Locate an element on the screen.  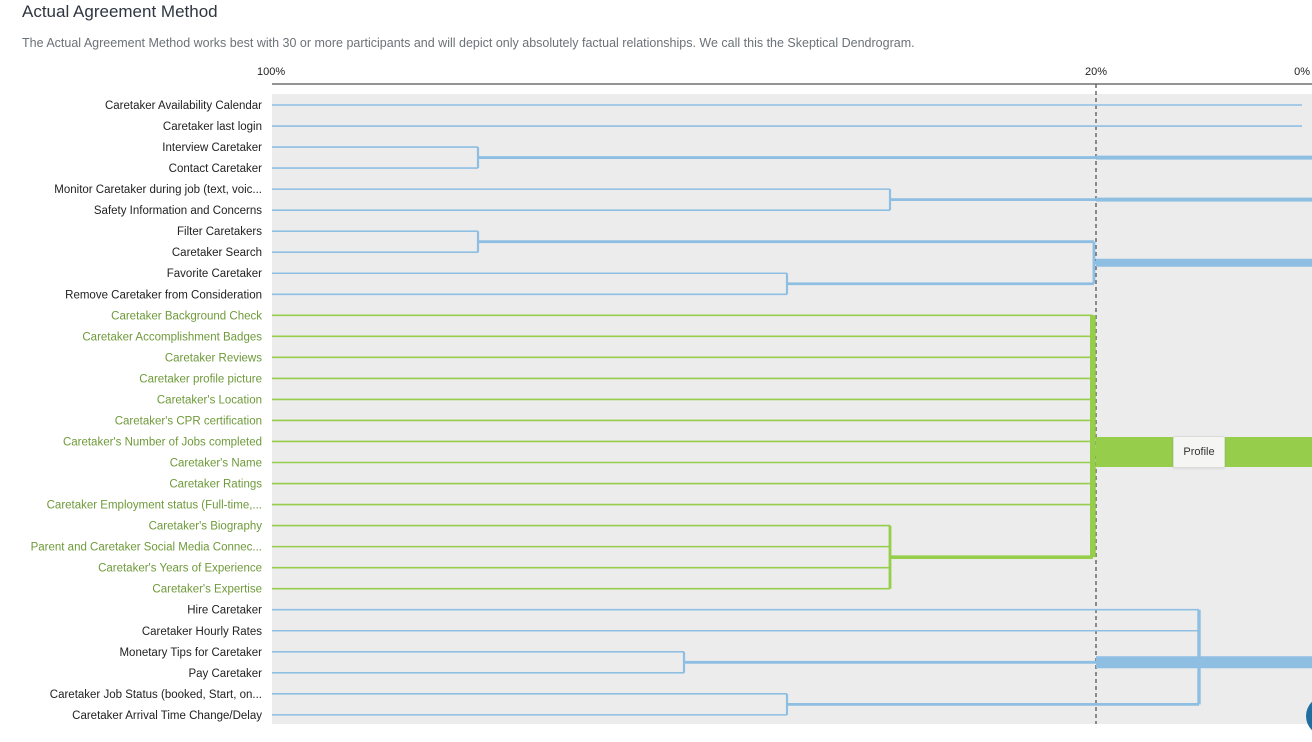
leaf-label: Pay Caretaker is located at coordinates (225, 674).